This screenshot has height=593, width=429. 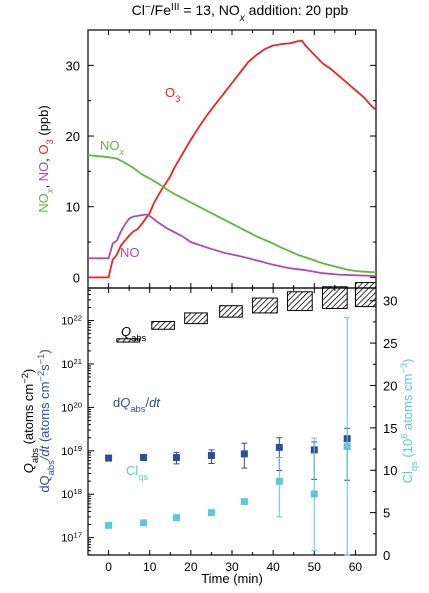 What do you see at coordinates (191, 567) in the screenshot?
I see `x-tick-label: 20` at bounding box center [191, 567].